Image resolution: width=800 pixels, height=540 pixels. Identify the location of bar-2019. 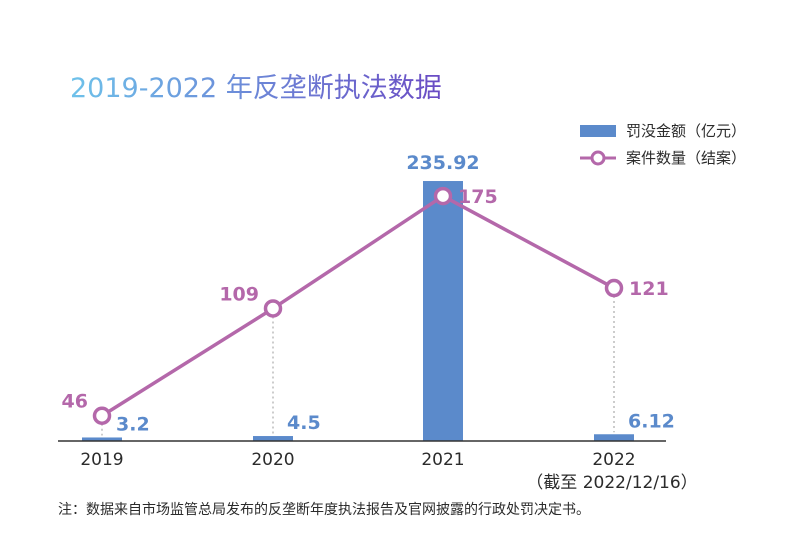
(102, 439).